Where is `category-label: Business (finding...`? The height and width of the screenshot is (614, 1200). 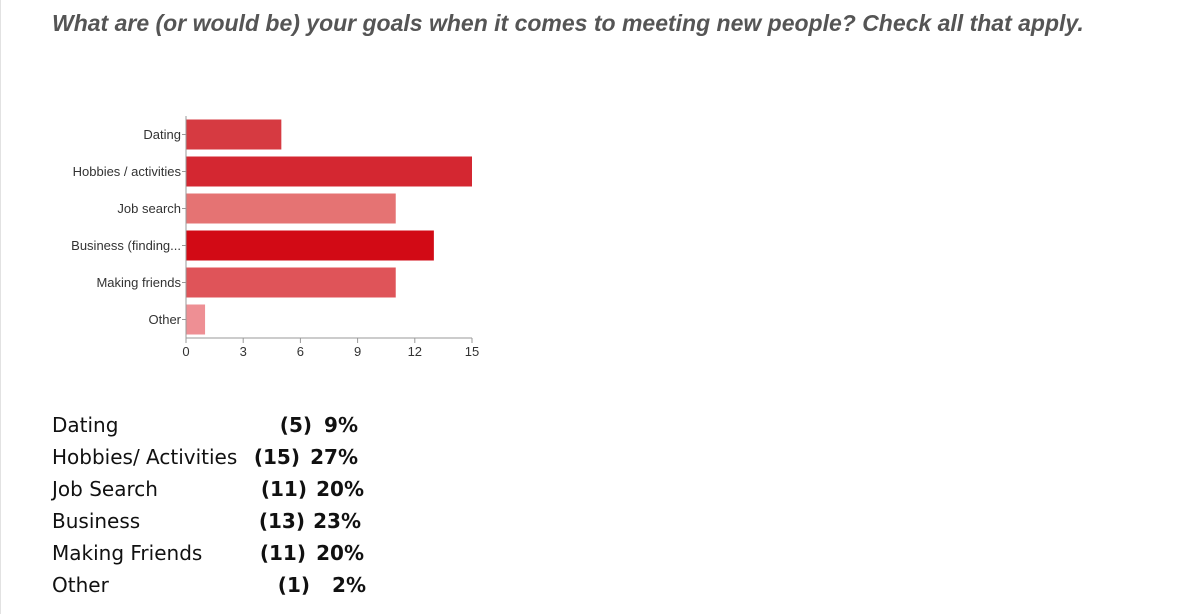 category-label: Business (finding... is located at coordinates (126, 245).